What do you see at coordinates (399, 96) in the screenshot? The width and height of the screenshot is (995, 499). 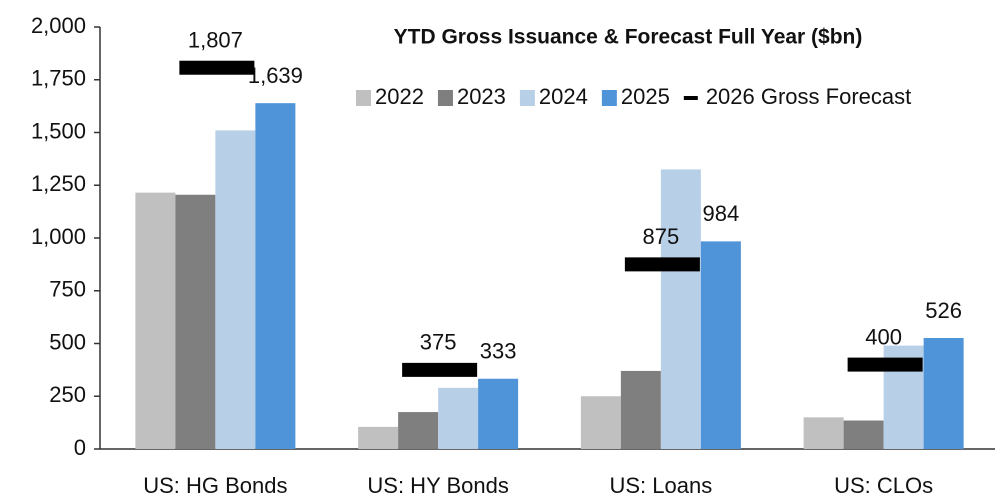 I see `legend-label: 2022` at bounding box center [399, 96].